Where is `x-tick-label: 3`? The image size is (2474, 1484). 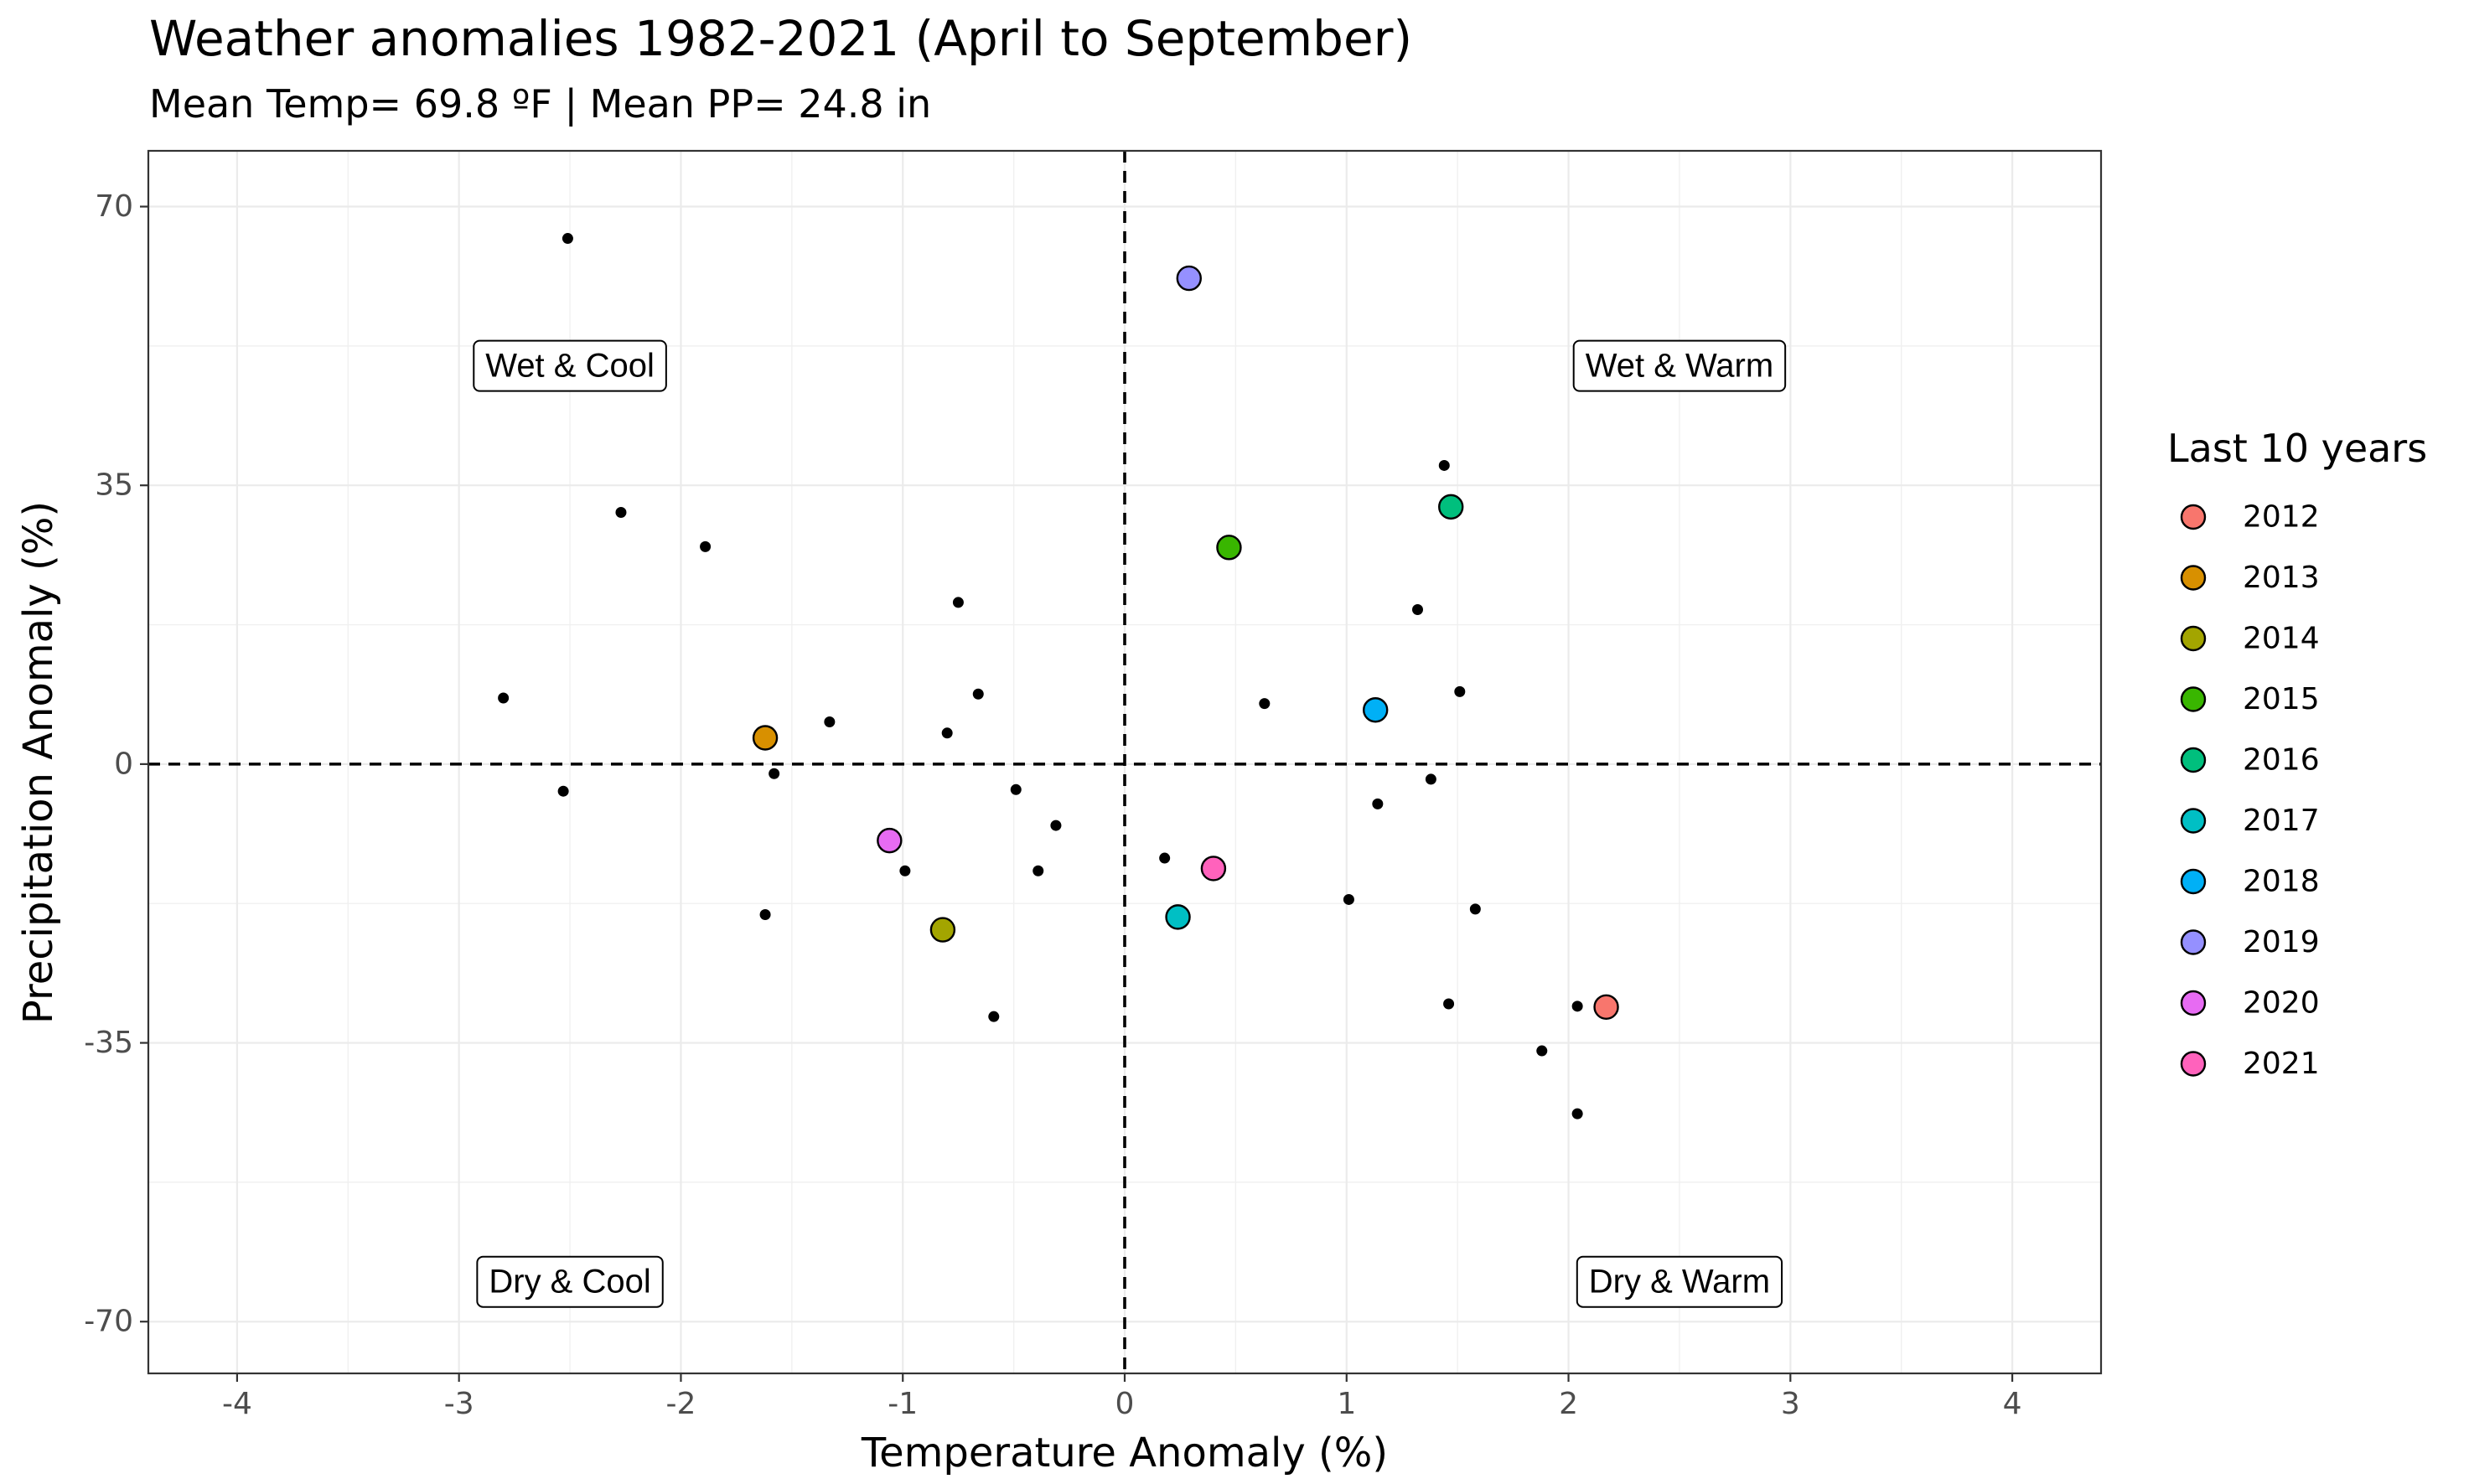
x-tick-label: 3 is located at coordinates (1790, 1404).